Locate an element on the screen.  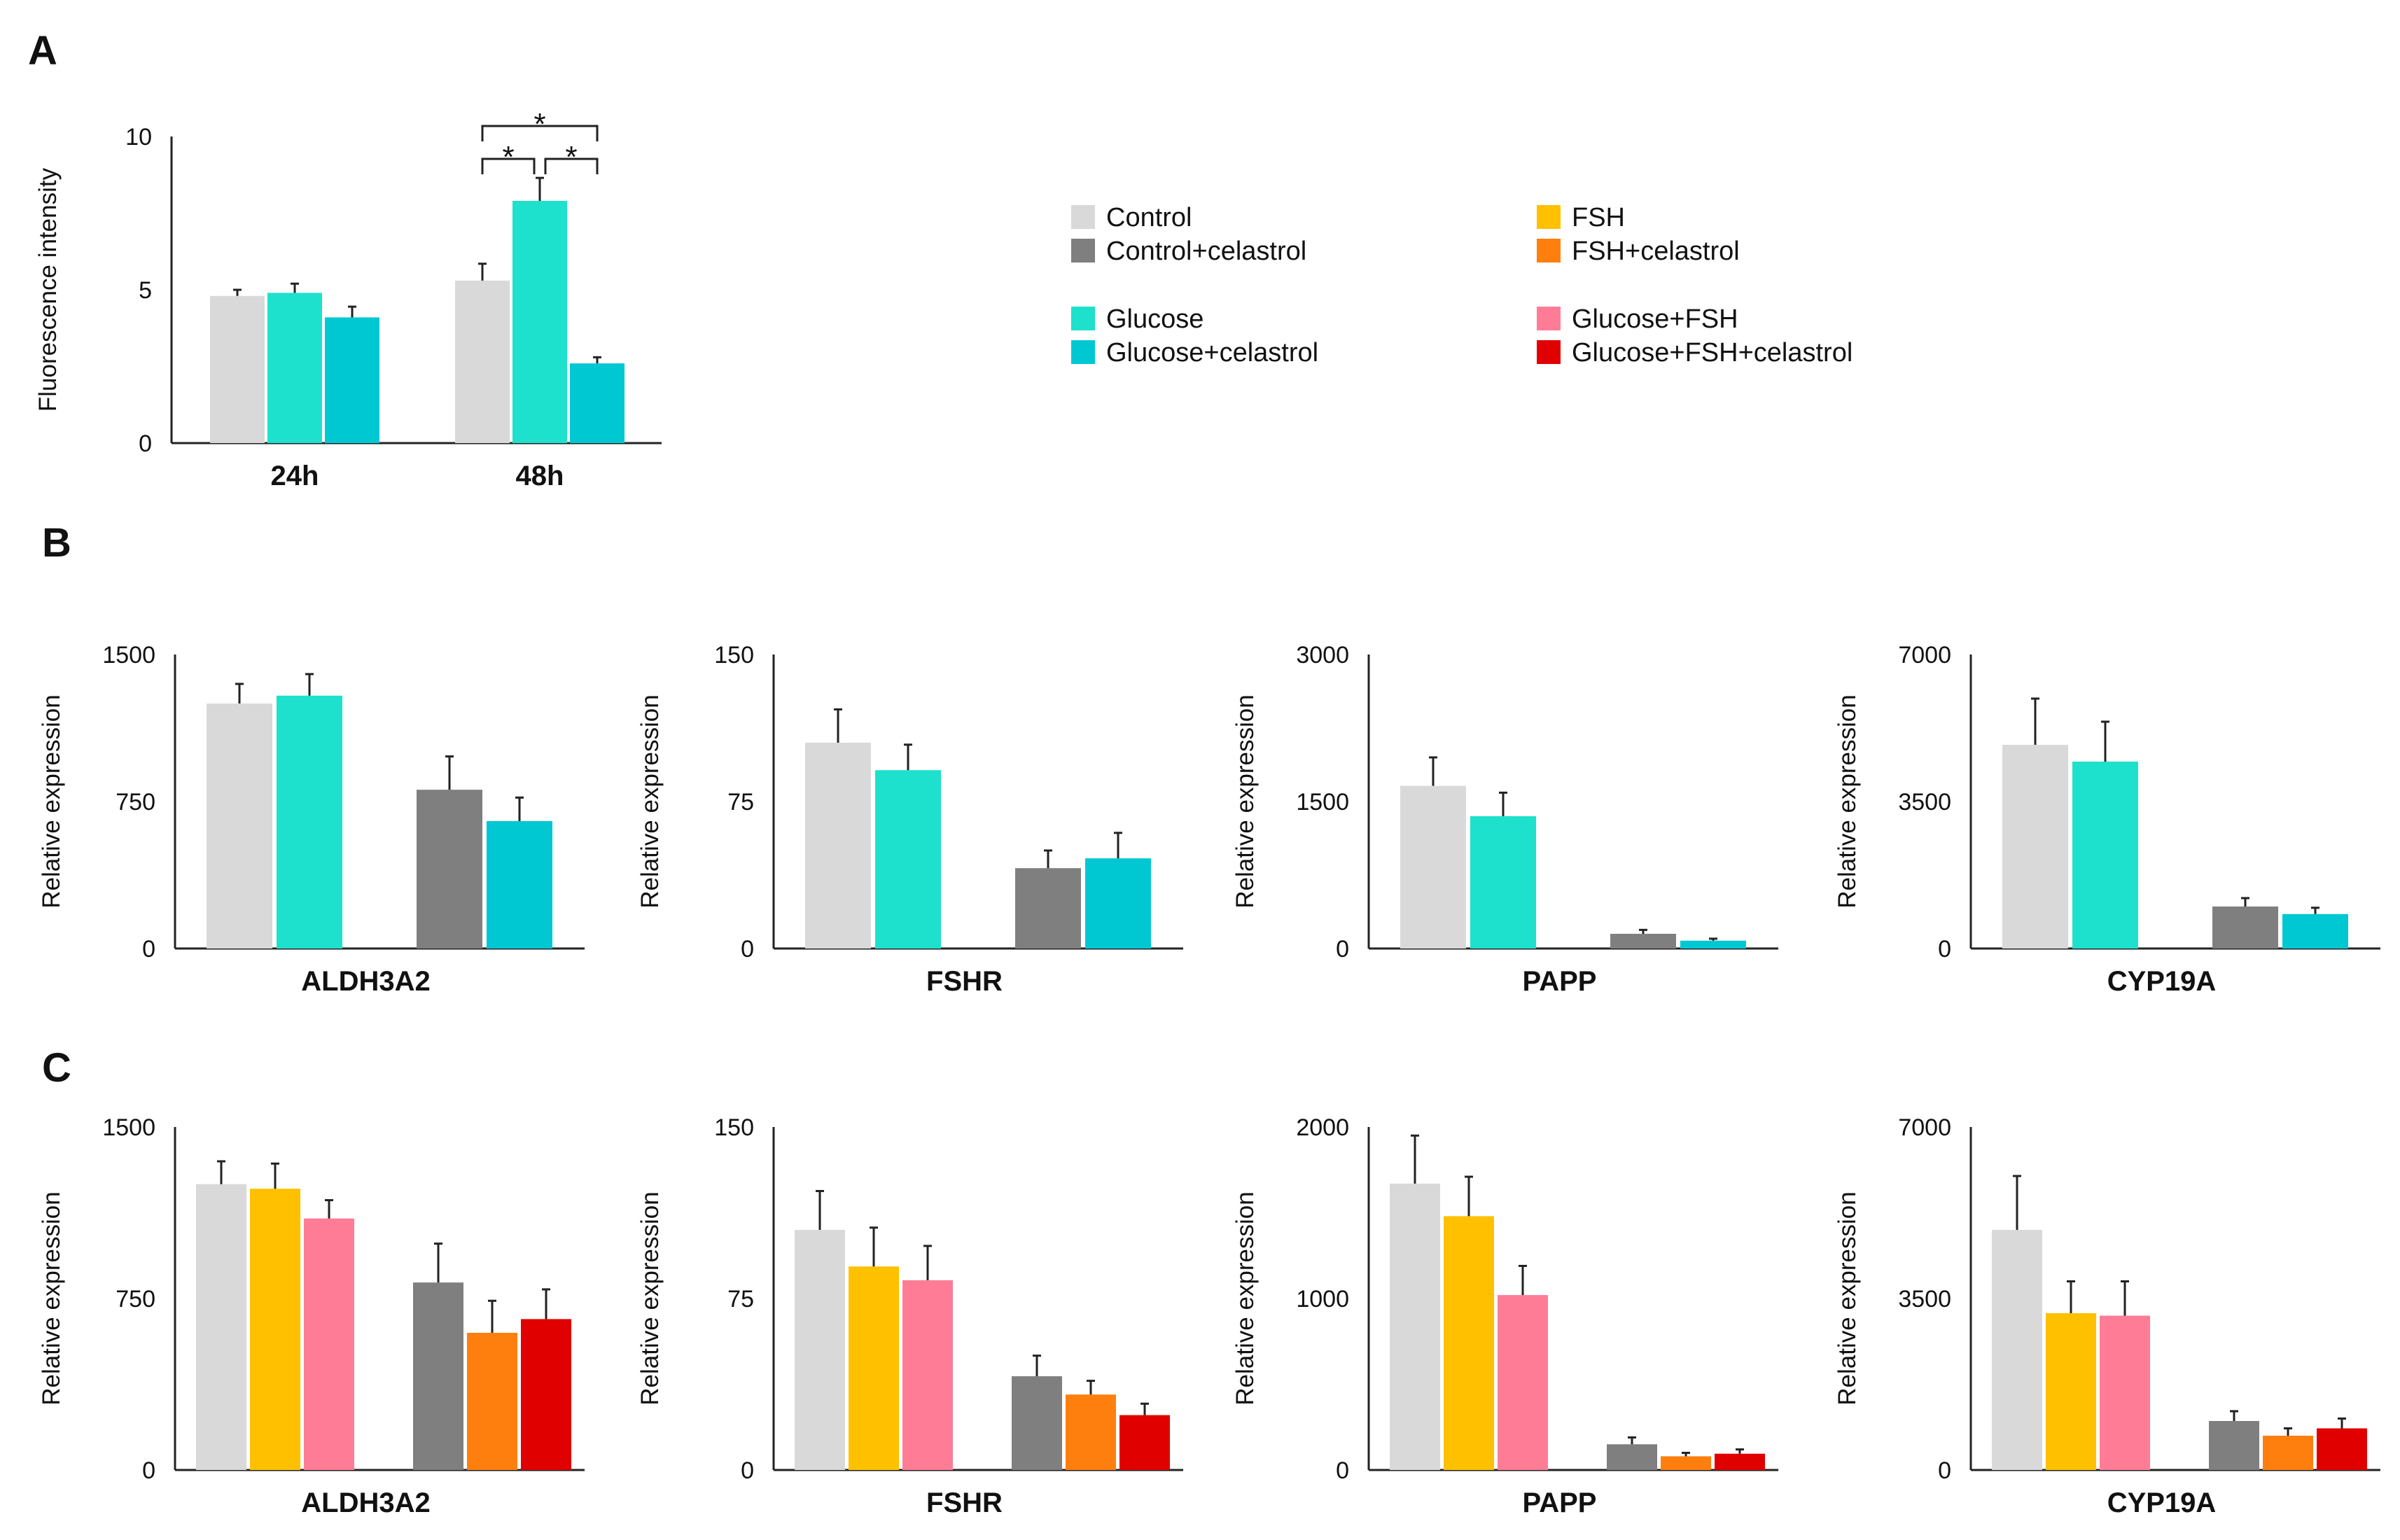
x-category-label: 48h is located at coordinates (540, 476).